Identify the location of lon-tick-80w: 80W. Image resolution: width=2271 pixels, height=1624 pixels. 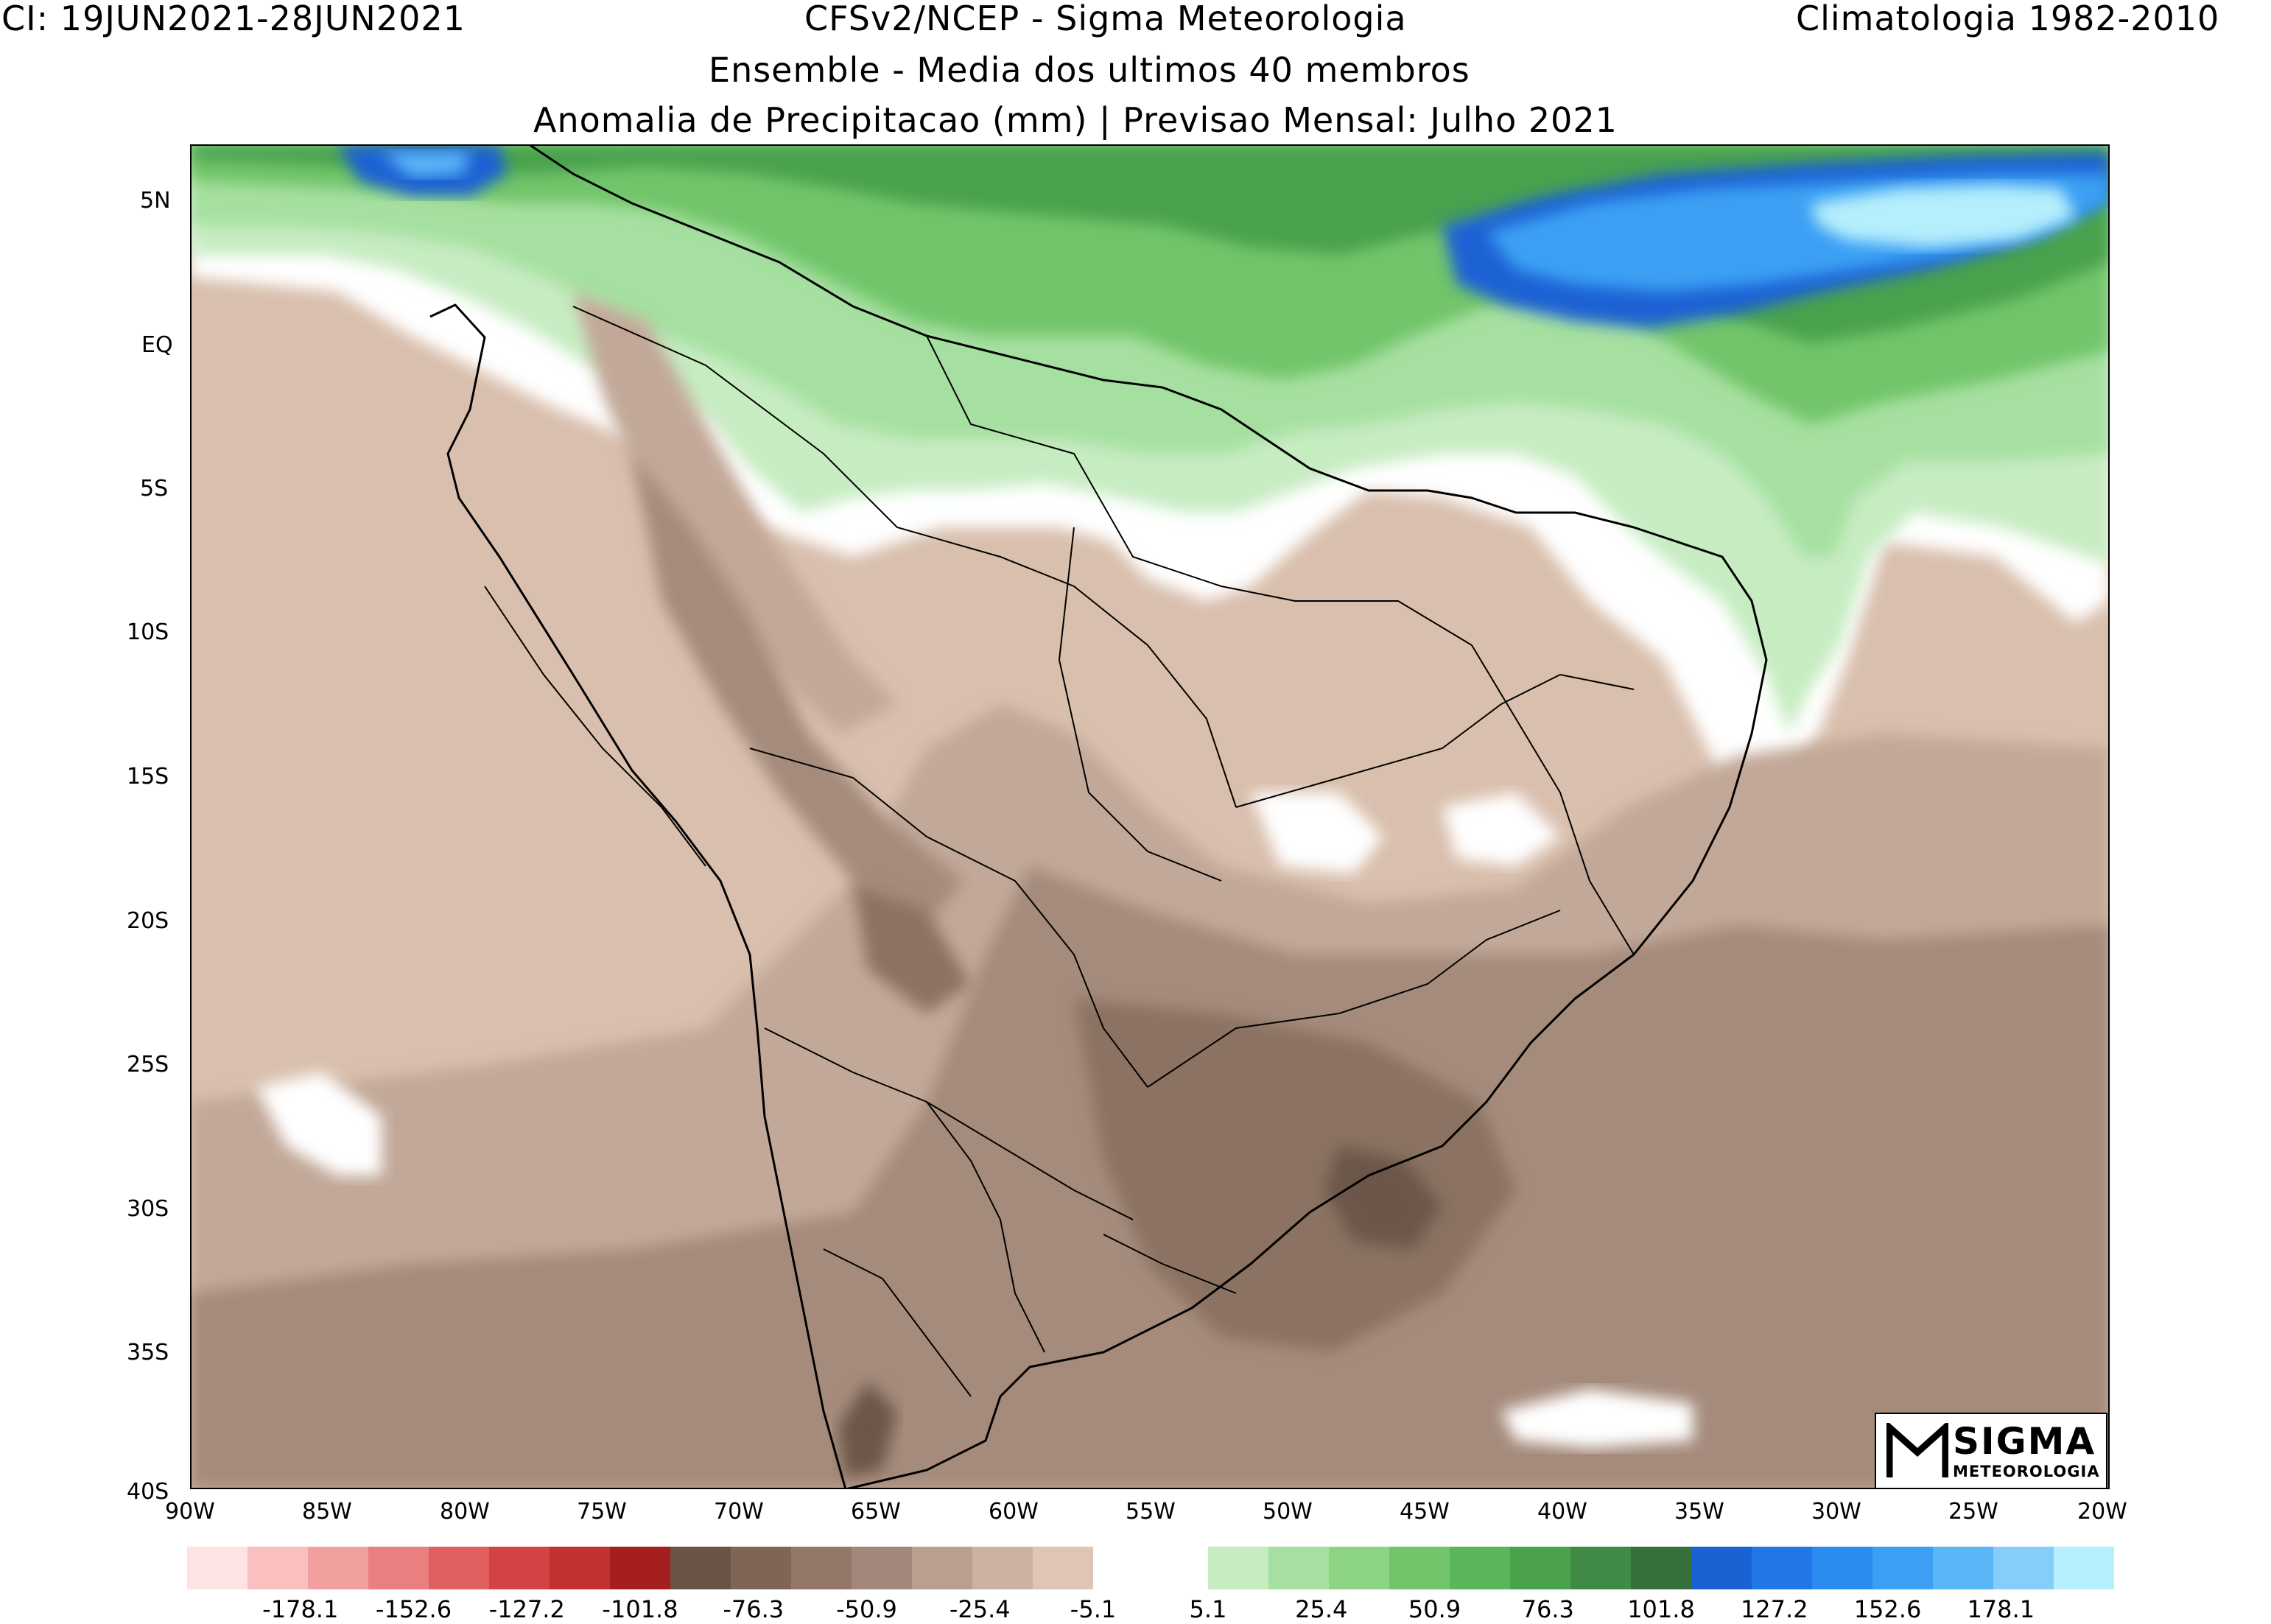
(465, 1512).